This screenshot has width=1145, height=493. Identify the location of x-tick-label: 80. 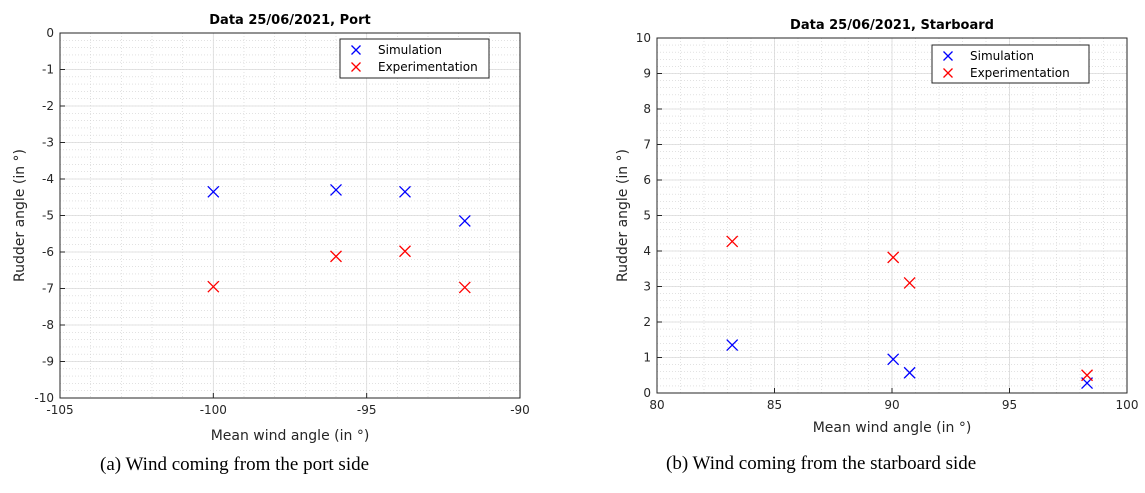
(656, 405).